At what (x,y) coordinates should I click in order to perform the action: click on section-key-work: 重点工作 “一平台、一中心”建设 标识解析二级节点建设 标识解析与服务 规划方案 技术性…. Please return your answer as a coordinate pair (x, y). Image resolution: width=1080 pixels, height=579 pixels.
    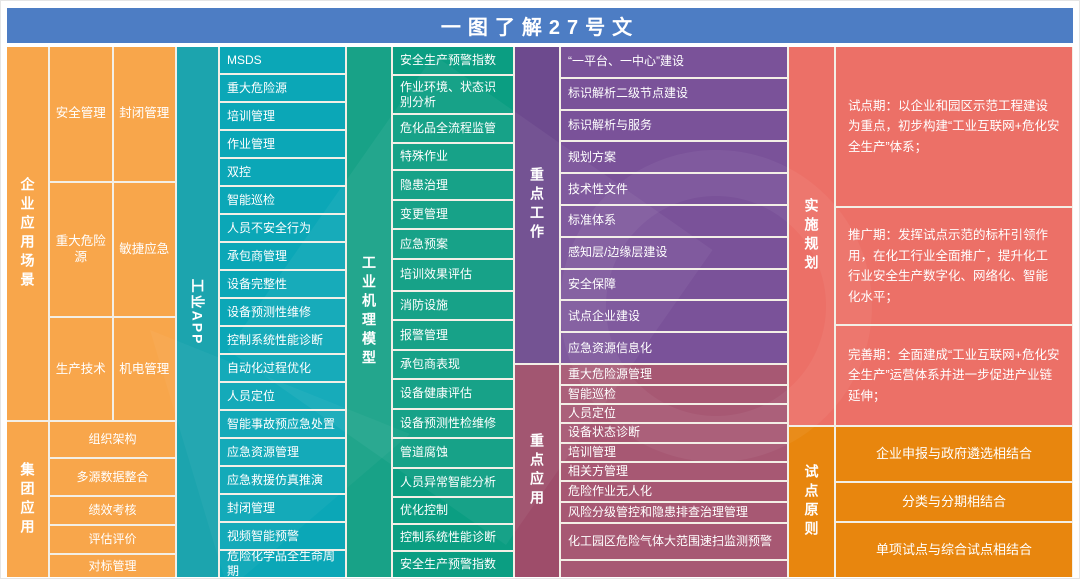
    Looking at the image, I should click on (651, 205).